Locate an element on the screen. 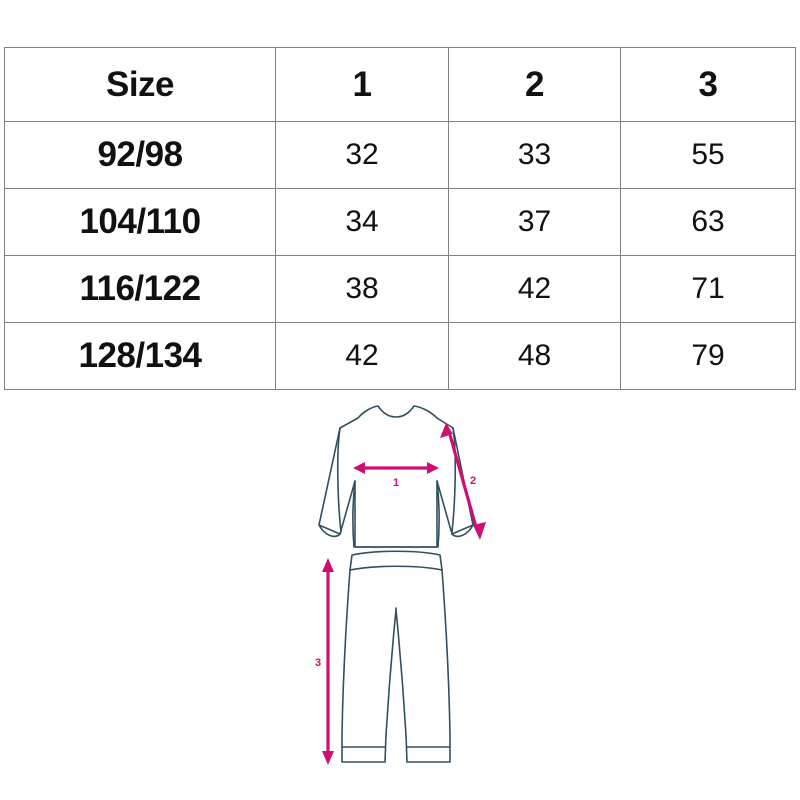  cell-measure-1: 34 is located at coordinates (362, 222).